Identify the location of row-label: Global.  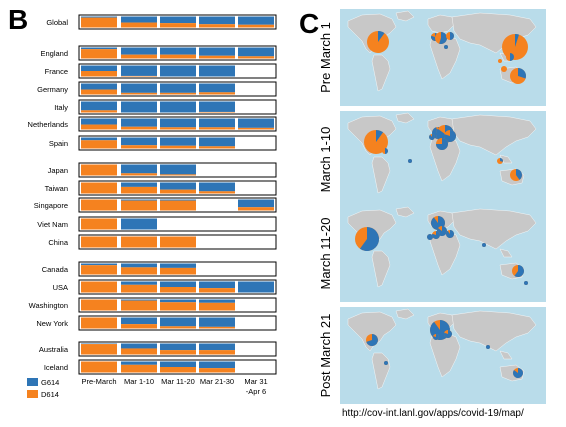
(57, 22).